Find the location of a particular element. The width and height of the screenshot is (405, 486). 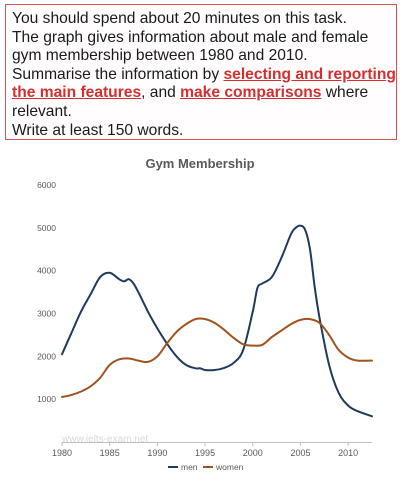

series-line-women is located at coordinates (217, 357).